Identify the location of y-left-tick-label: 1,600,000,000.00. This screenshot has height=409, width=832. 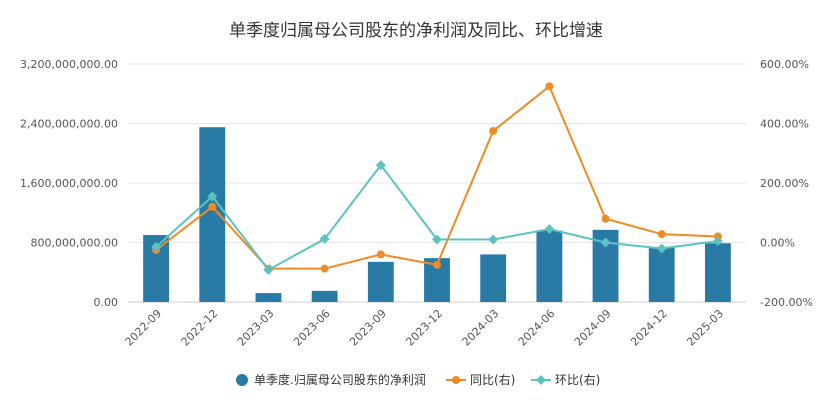
(69, 183).